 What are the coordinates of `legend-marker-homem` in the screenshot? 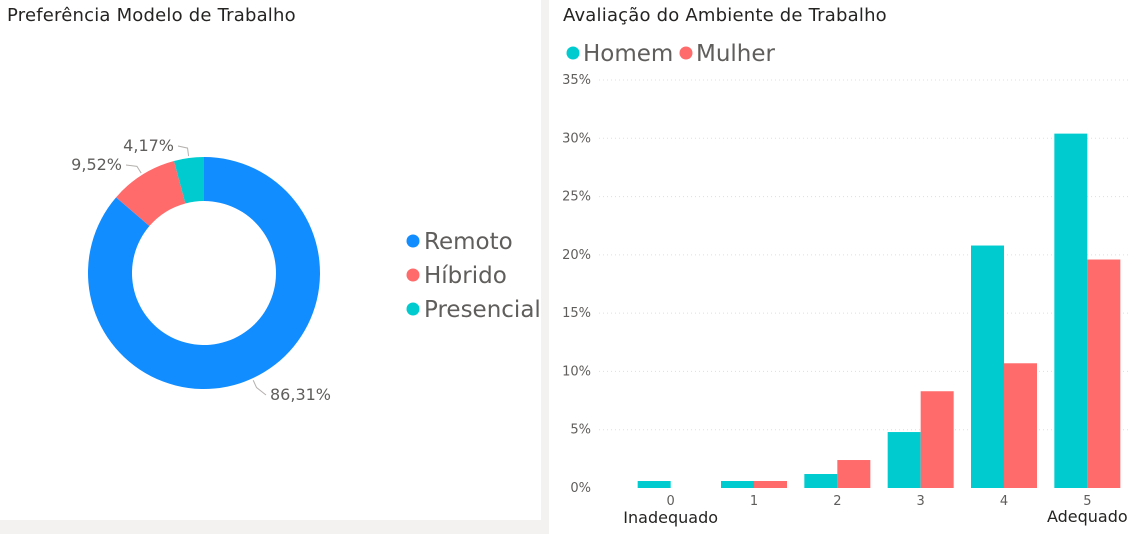 It's located at (573, 53).